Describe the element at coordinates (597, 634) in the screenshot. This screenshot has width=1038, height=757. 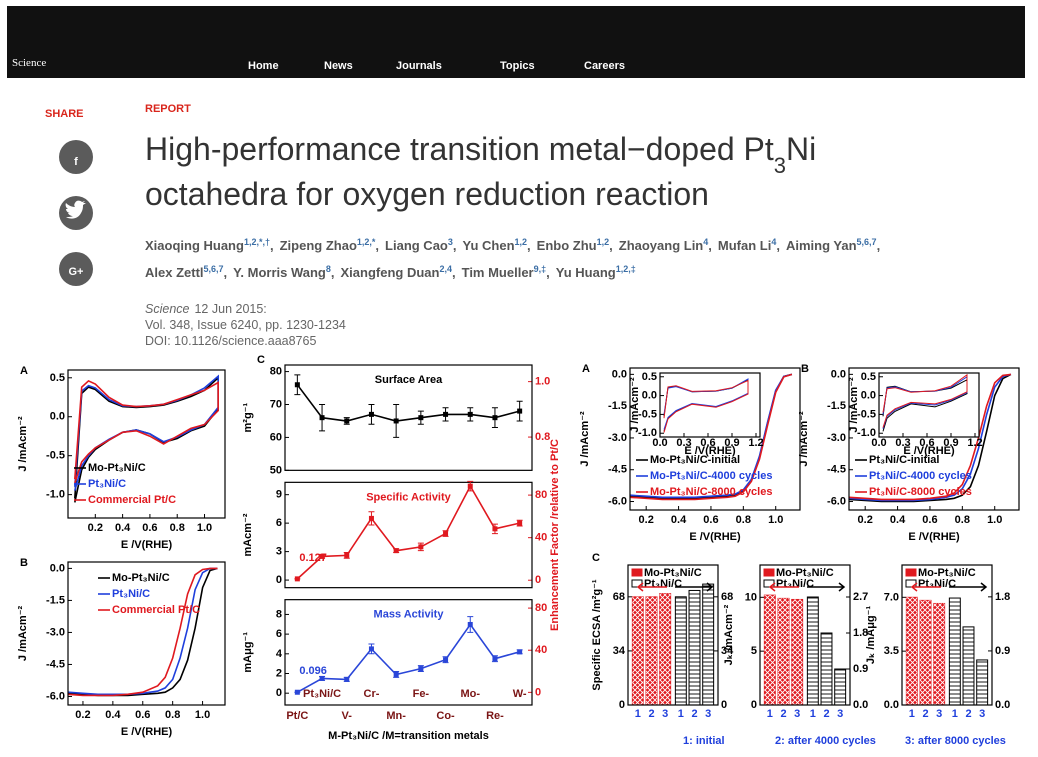
I see `y-axis-label: Specific ECSA /m²g⁻¹` at that location.